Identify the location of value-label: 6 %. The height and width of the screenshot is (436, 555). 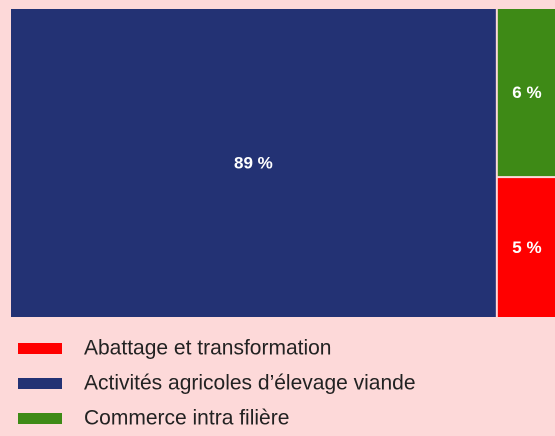
(526, 92).